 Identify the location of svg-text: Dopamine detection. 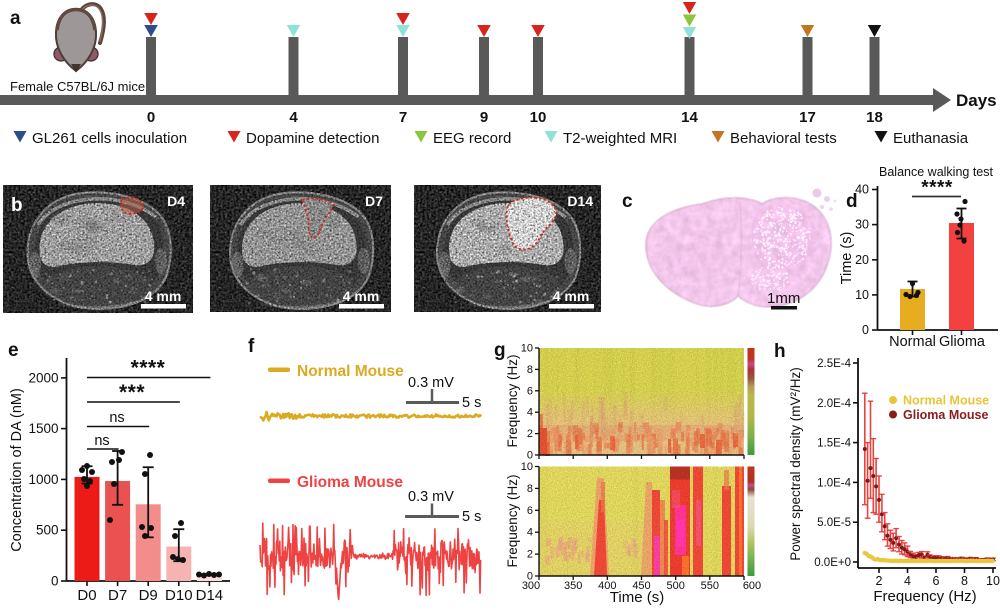
(312, 138).